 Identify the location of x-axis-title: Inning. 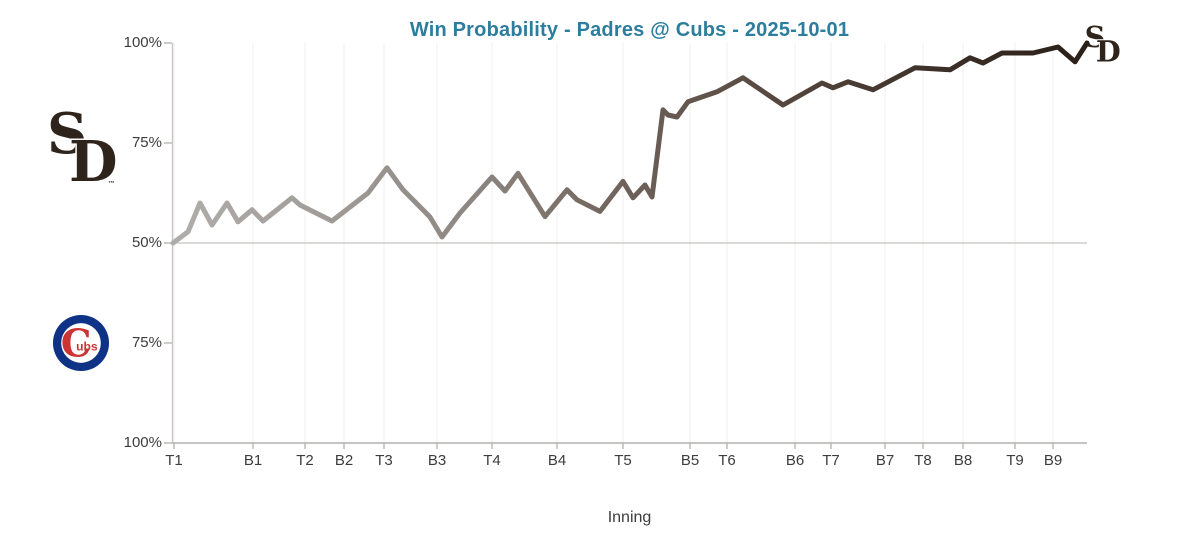
(629, 517).